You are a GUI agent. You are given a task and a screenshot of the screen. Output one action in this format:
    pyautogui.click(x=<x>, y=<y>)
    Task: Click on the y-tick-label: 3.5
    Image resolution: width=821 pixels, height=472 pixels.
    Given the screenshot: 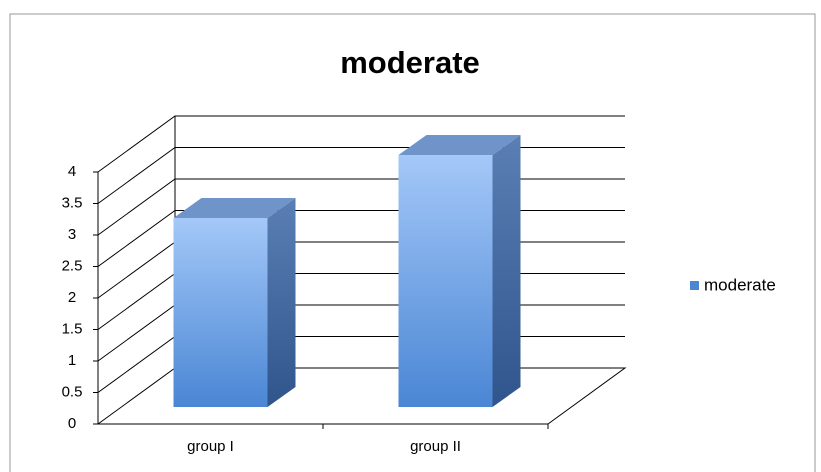 What is the action you would take?
    pyautogui.click(x=72, y=202)
    